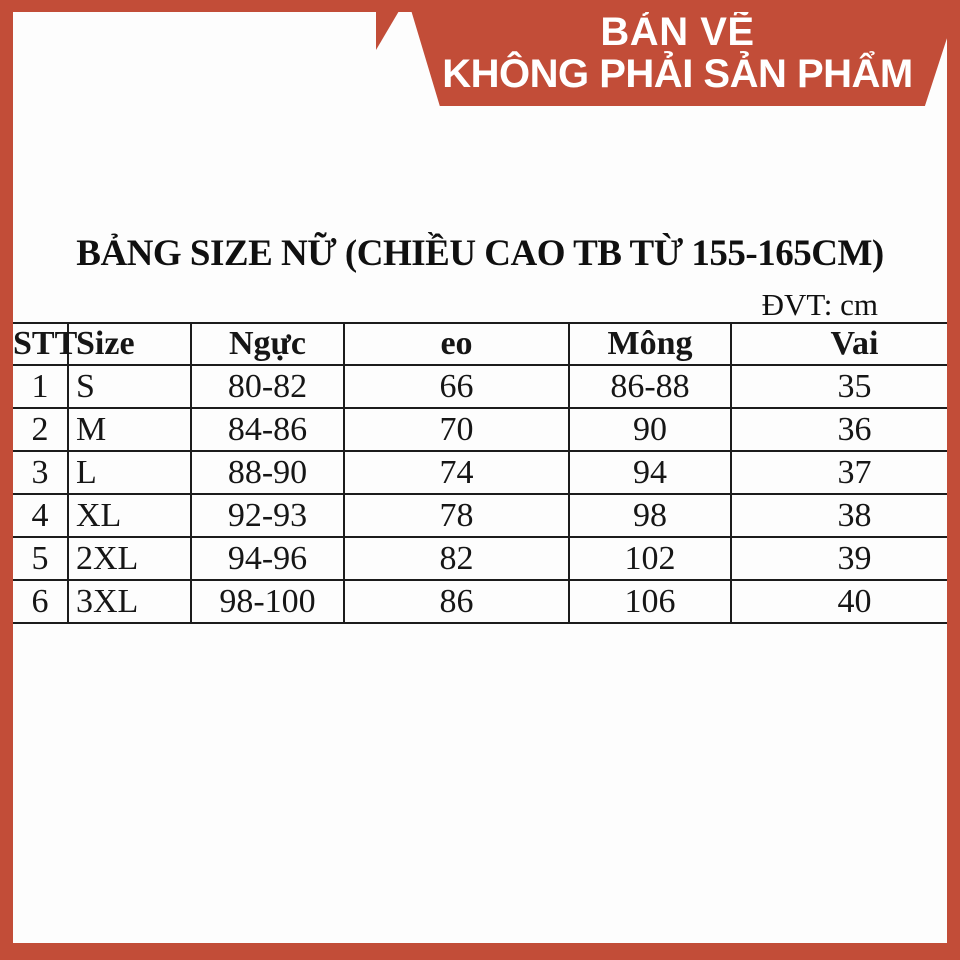 The width and height of the screenshot is (960, 960). What do you see at coordinates (129, 515) in the screenshot?
I see `table-cell: XL` at bounding box center [129, 515].